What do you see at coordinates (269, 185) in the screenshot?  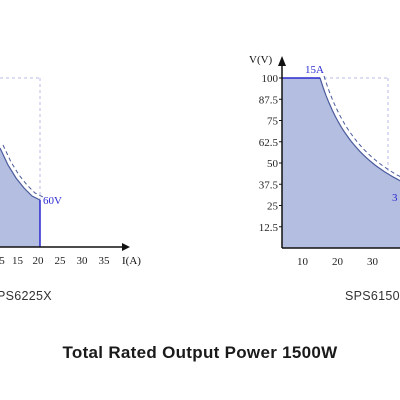 I see `y-tick-label: 37.5` at bounding box center [269, 185].